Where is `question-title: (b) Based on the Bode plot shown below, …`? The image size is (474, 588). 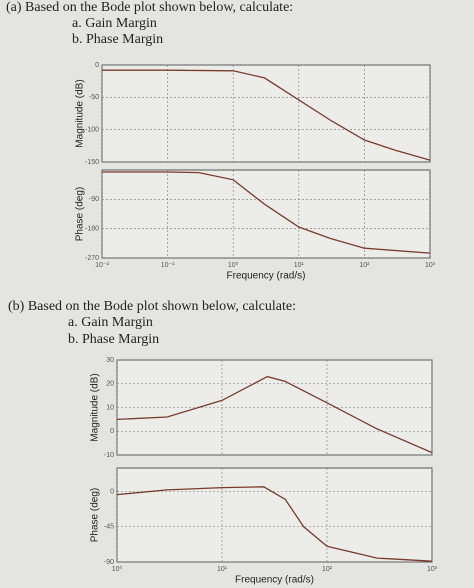 question-title: (b) Based on the Bode plot shown below, … is located at coordinates (152, 306).